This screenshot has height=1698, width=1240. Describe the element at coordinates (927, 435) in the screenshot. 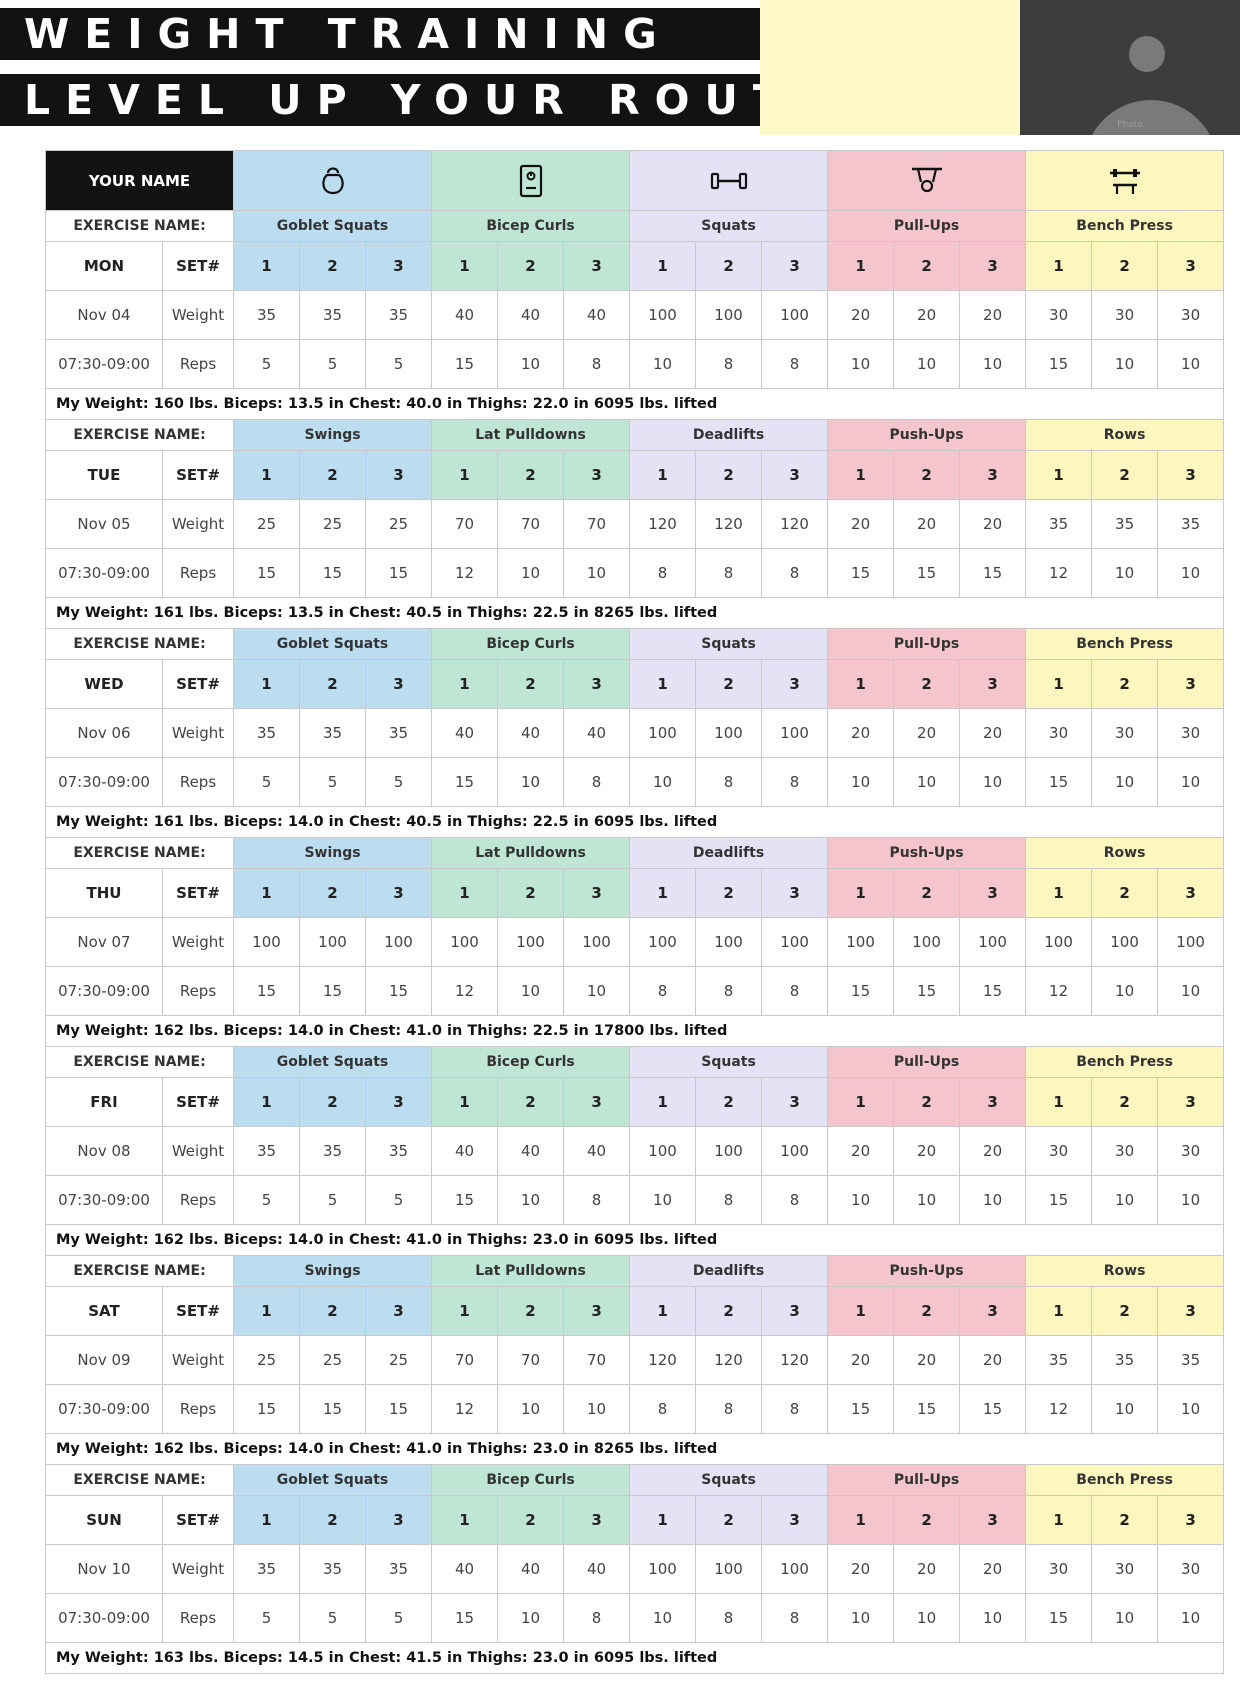

I see `exercise-name: Push-Ups` at that location.